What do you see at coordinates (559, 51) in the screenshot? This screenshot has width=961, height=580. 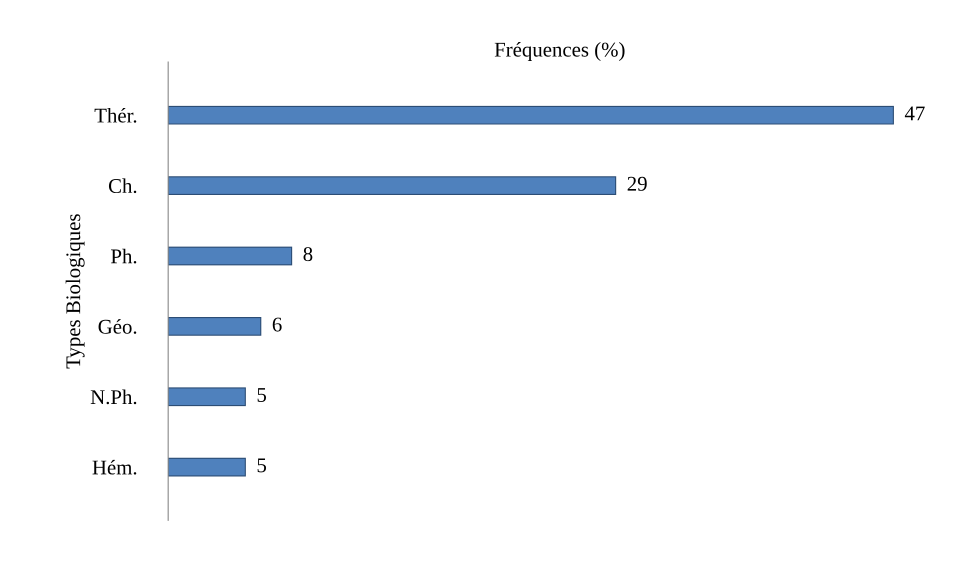 I see `x-axis-title: Fréquences (%)` at bounding box center [559, 51].